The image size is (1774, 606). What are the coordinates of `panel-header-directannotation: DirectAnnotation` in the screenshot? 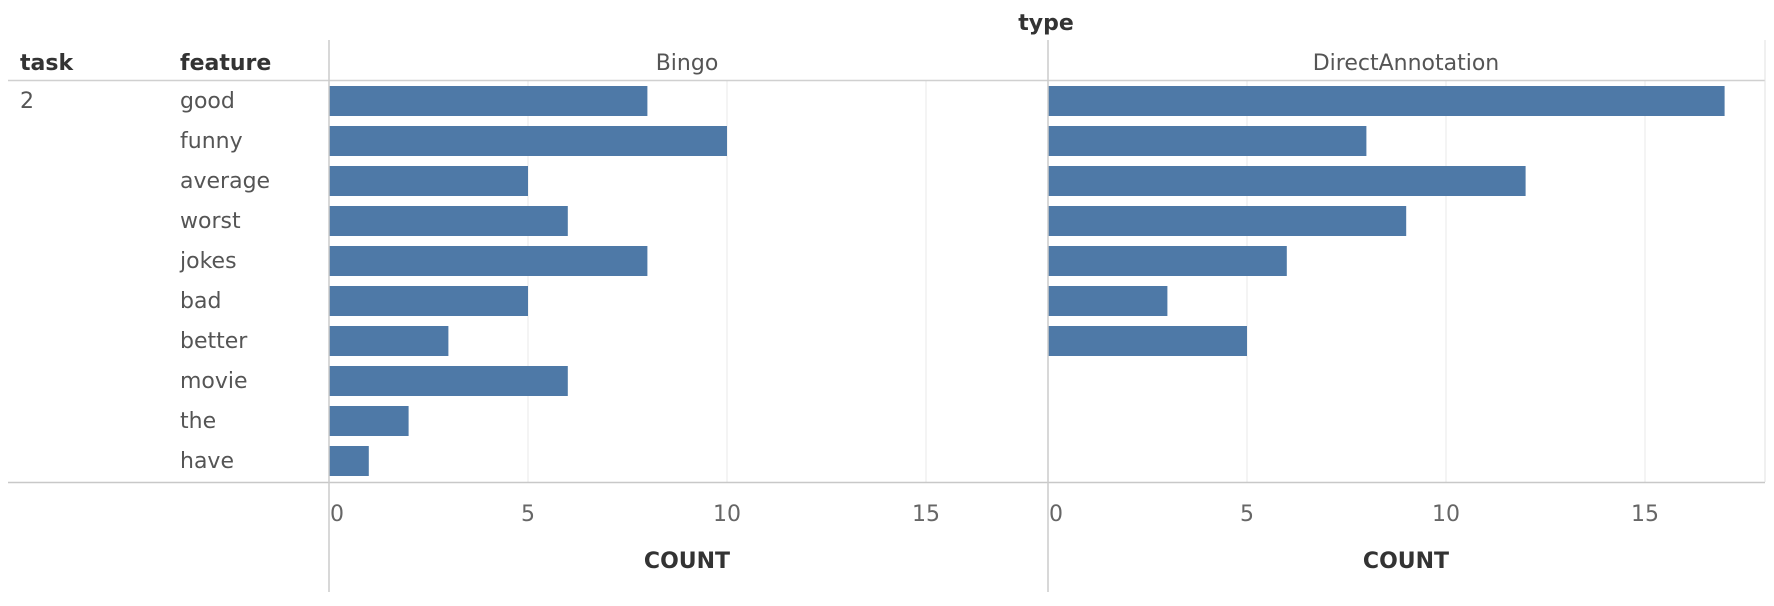 It's located at (1406, 63).